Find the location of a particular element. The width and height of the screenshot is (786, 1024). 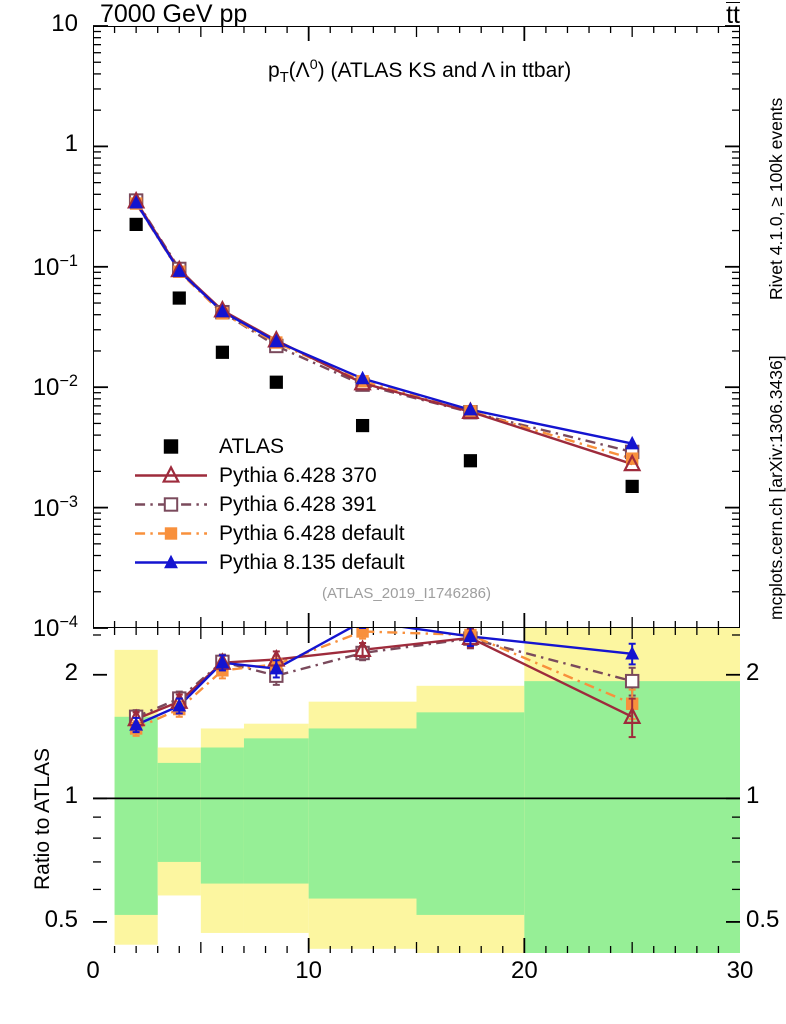

y-mantissa: 1 is located at coordinates (71, 144).